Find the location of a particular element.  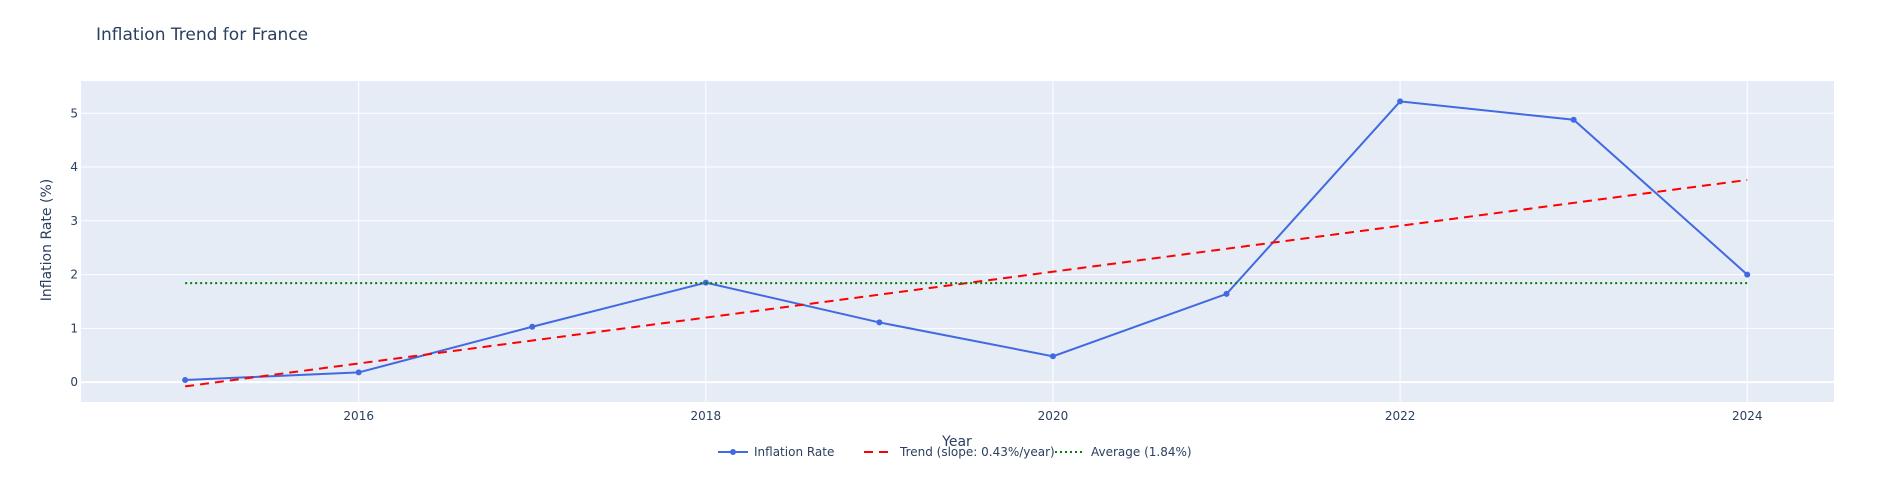

legend-label: Inflation Rate is located at coordinates (794, 452).